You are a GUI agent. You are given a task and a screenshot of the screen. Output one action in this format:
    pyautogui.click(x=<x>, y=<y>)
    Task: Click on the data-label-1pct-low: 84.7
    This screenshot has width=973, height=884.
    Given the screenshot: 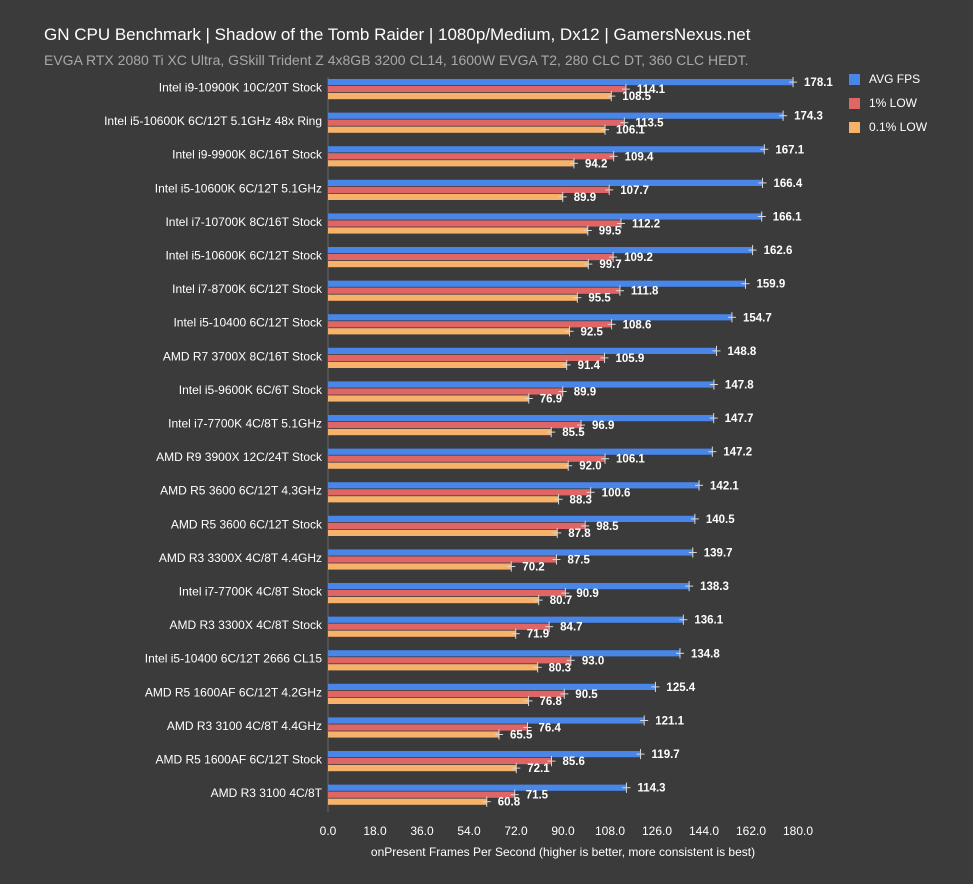 What is the action you would take?
    pyautogui.click(x=571, y=628)
    